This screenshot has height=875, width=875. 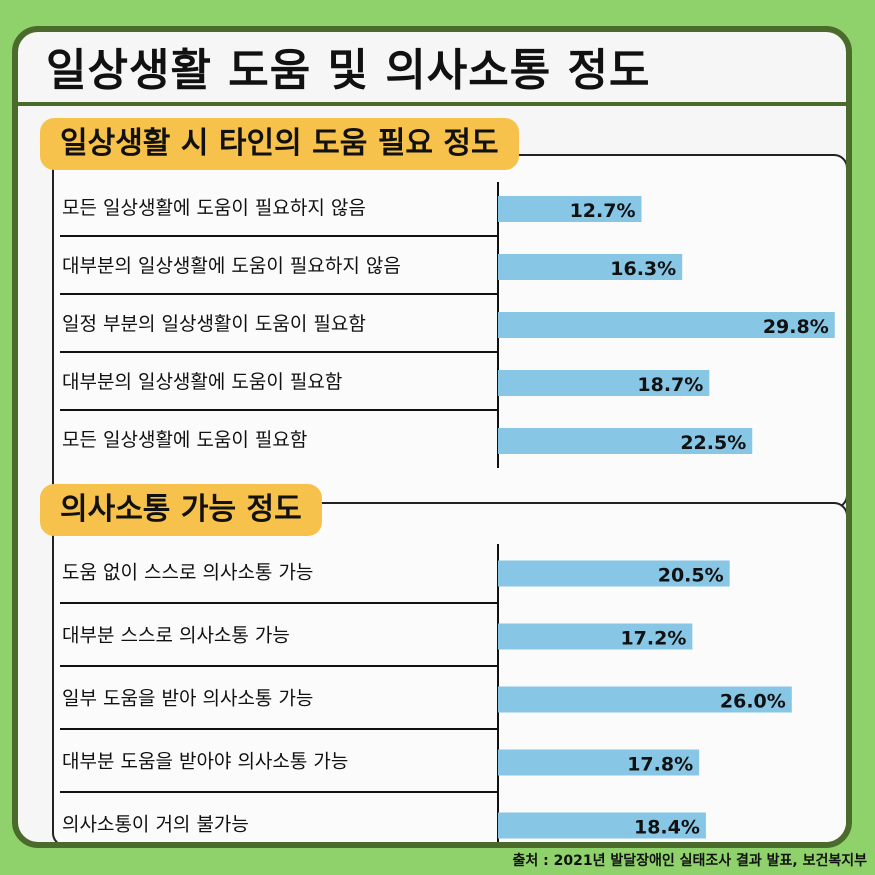 I want to click on category-label: 대부분 스스로 의사소통 가능, so click(x=176, y=636).